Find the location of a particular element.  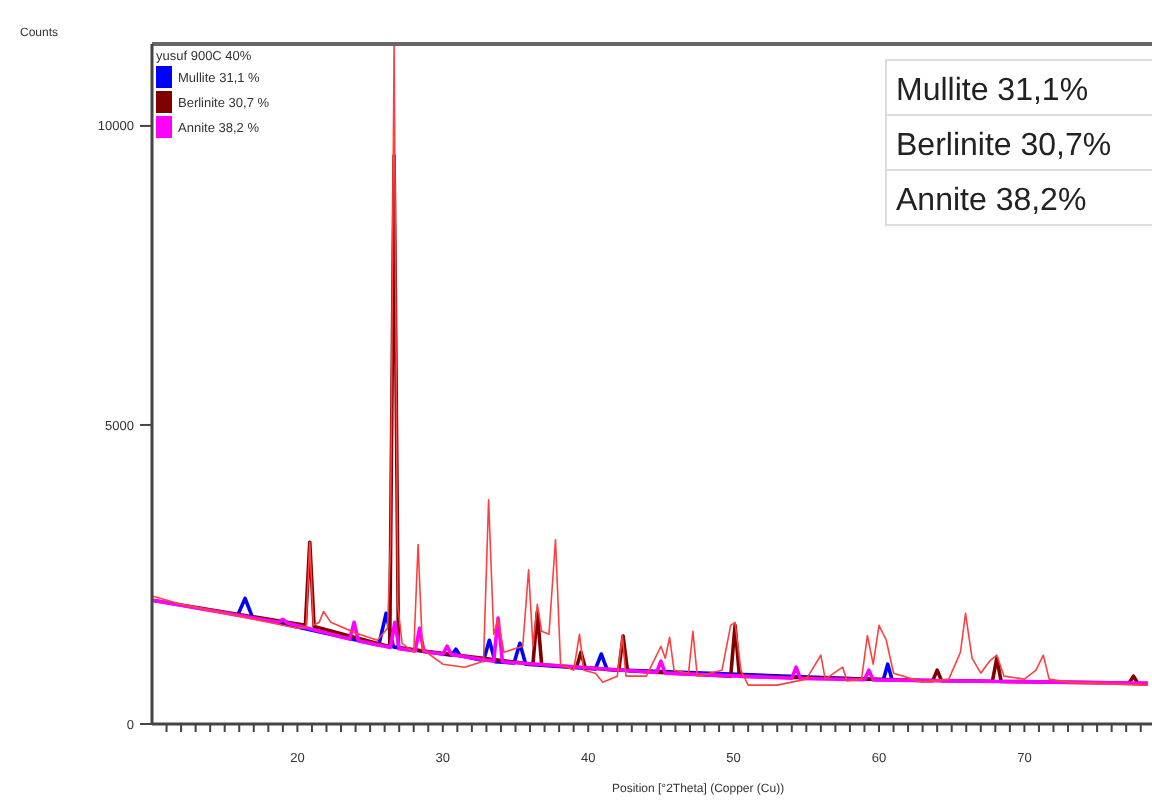

annotation: Annite 38,2% is located at coordinates (991, 201).